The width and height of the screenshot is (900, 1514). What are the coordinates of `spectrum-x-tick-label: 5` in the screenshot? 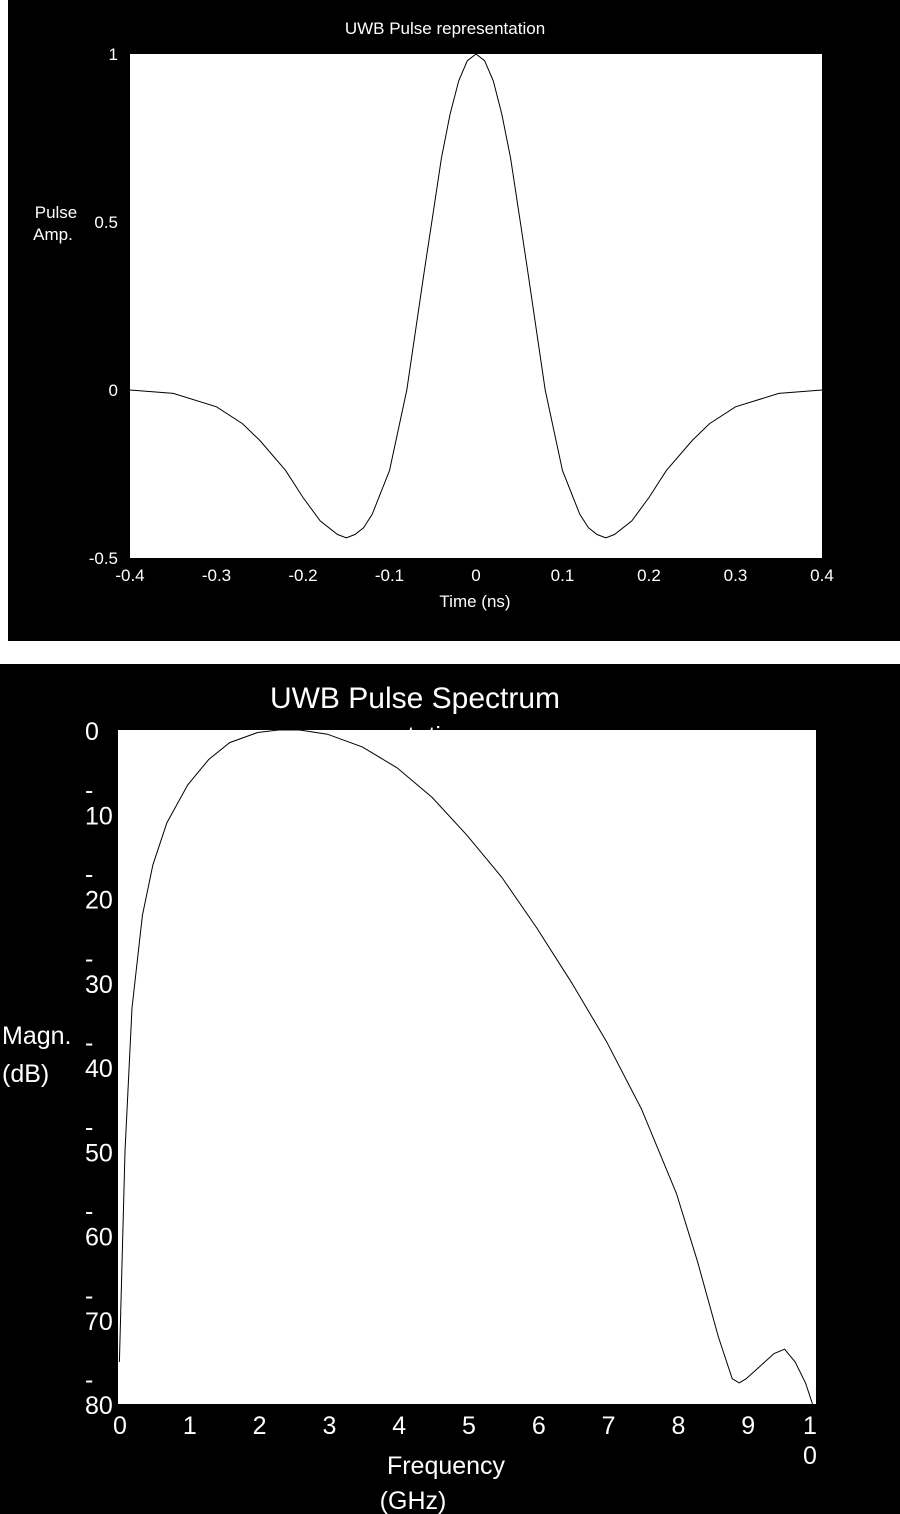 It's located at (469, 1426).